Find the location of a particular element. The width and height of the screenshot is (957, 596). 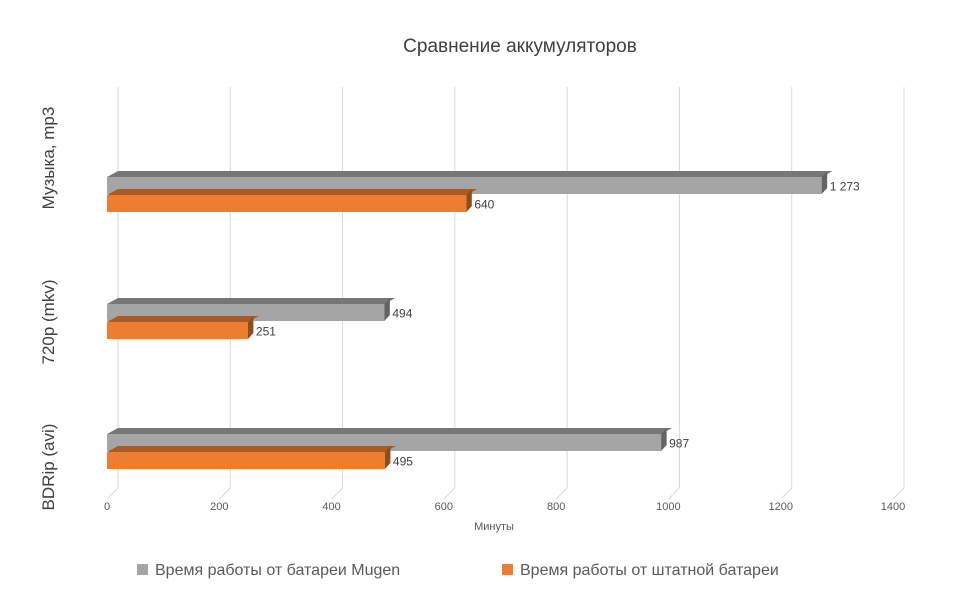

x-axis-ticks: 0 200 400 600 800 1000 1200 1400 is located at coordinates (504, 507).